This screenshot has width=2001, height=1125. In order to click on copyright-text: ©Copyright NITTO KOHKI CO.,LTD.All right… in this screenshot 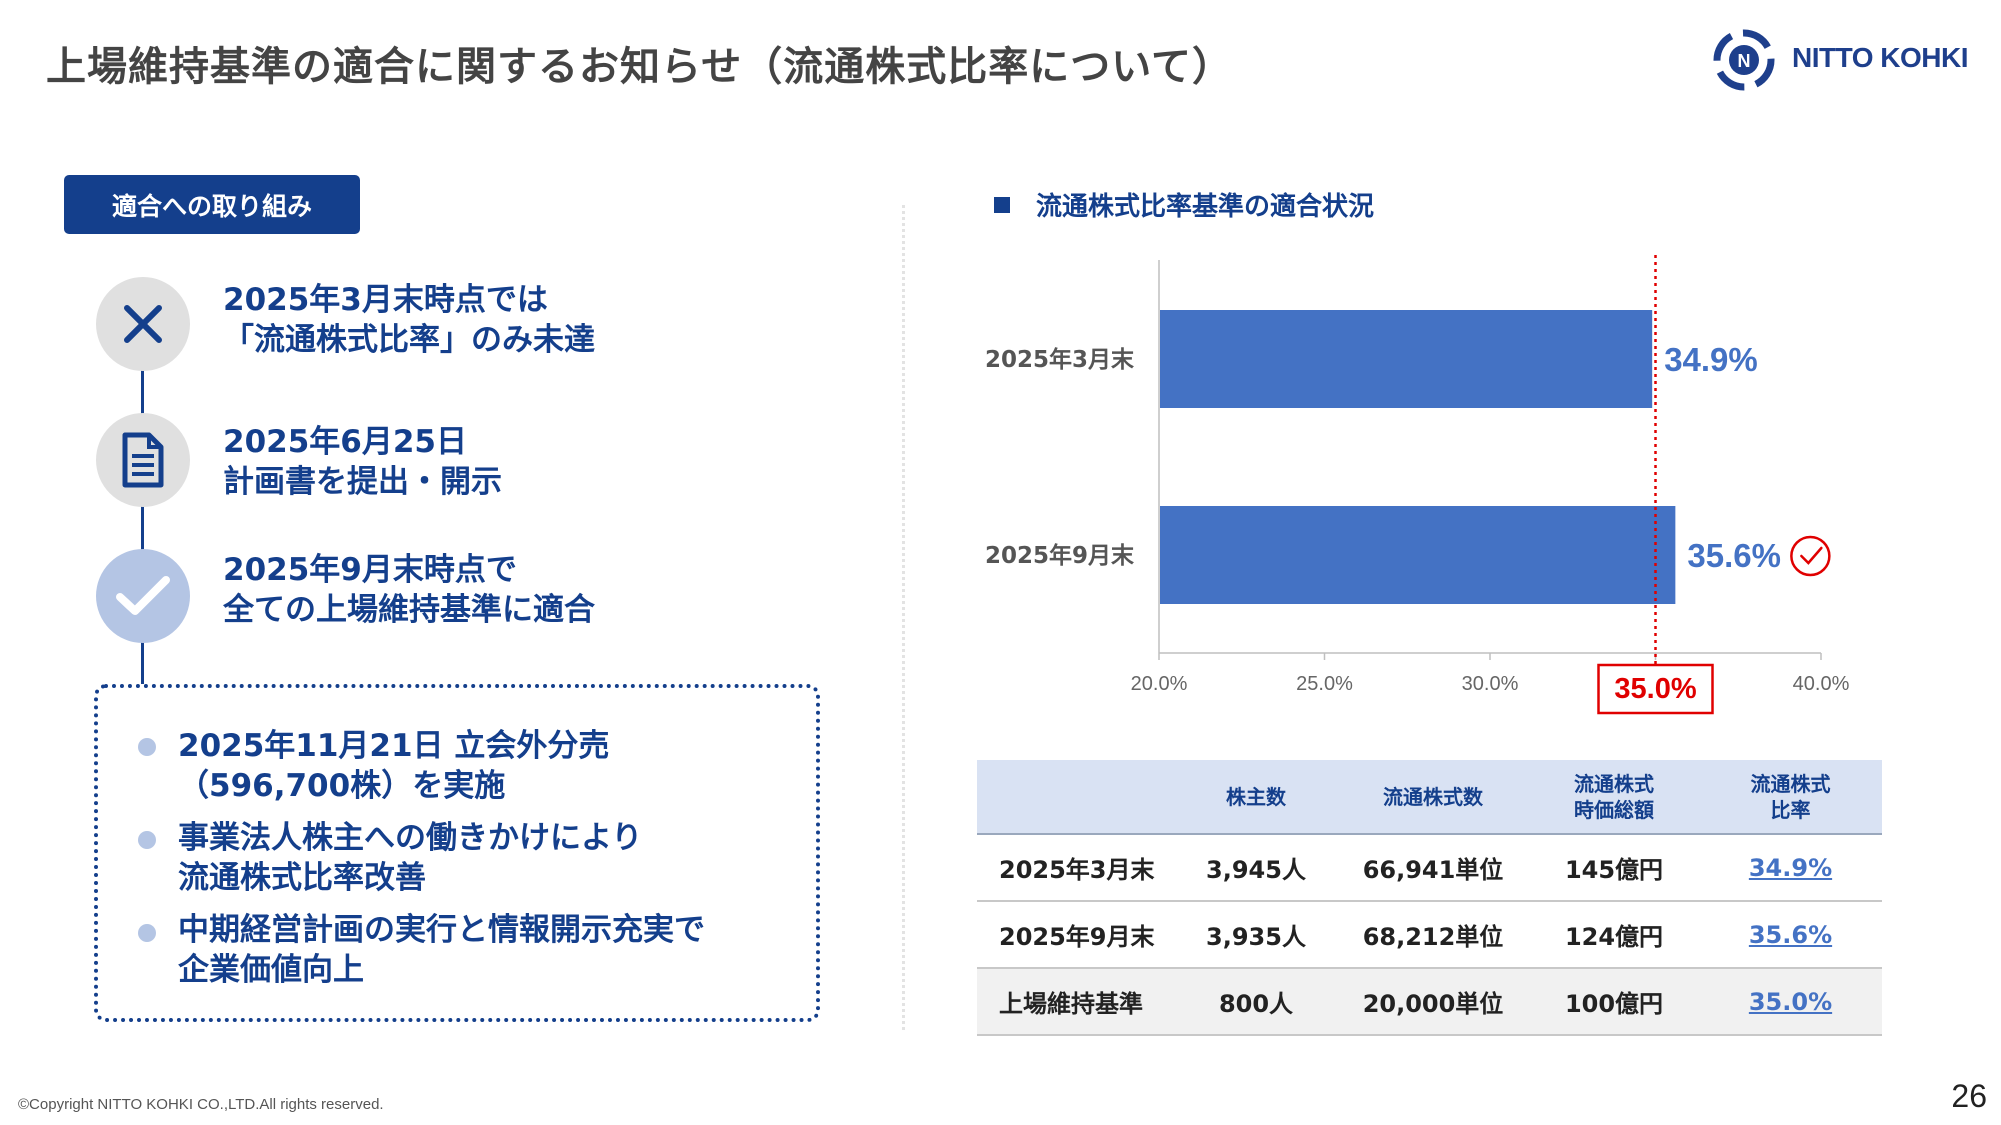, I will do `click(201, 1104)`.